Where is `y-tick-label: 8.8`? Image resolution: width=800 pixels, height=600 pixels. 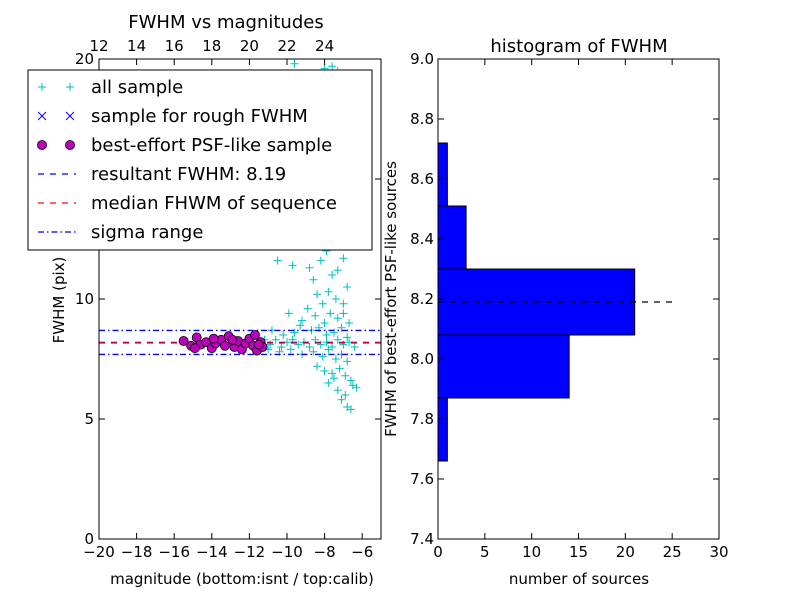
y-tick-label: 8.8 is located at coordinates (422, 119).